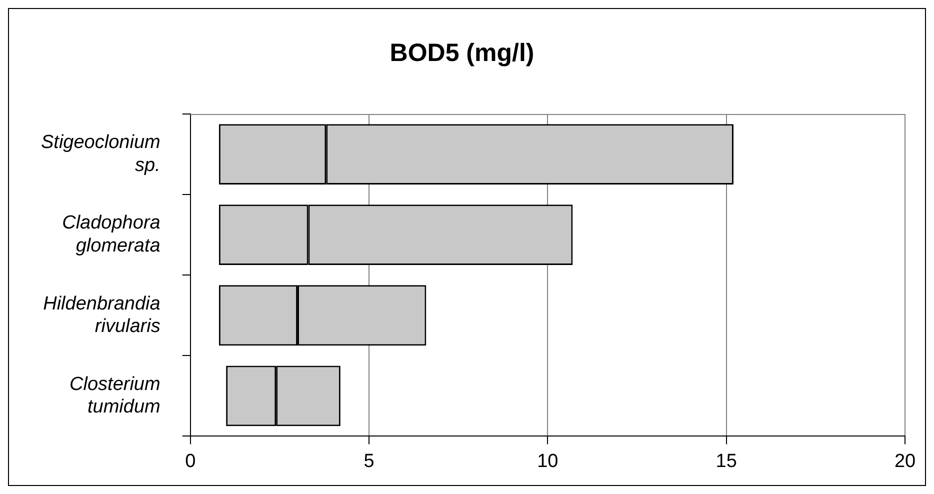 This screenshot has width=934, height=494. I want to click on y-tick-label: Hildenbrandia rivularis, so click(102, 315).